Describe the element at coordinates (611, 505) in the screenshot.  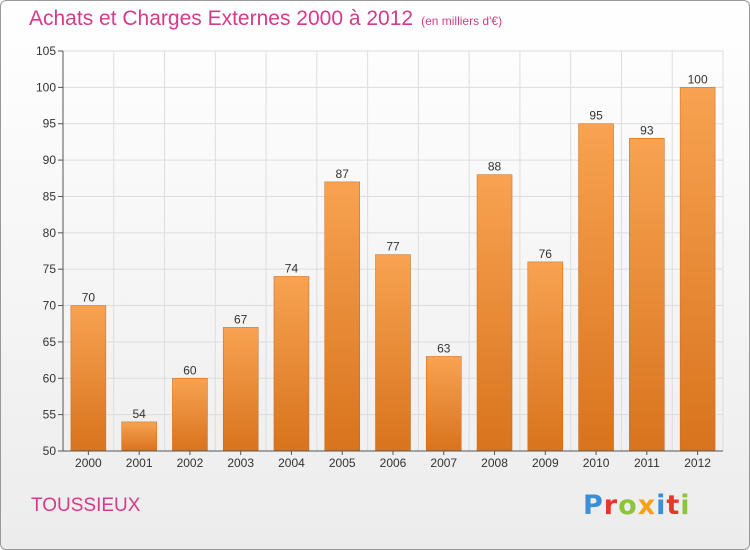
I see `logo-letter: r` at that location.